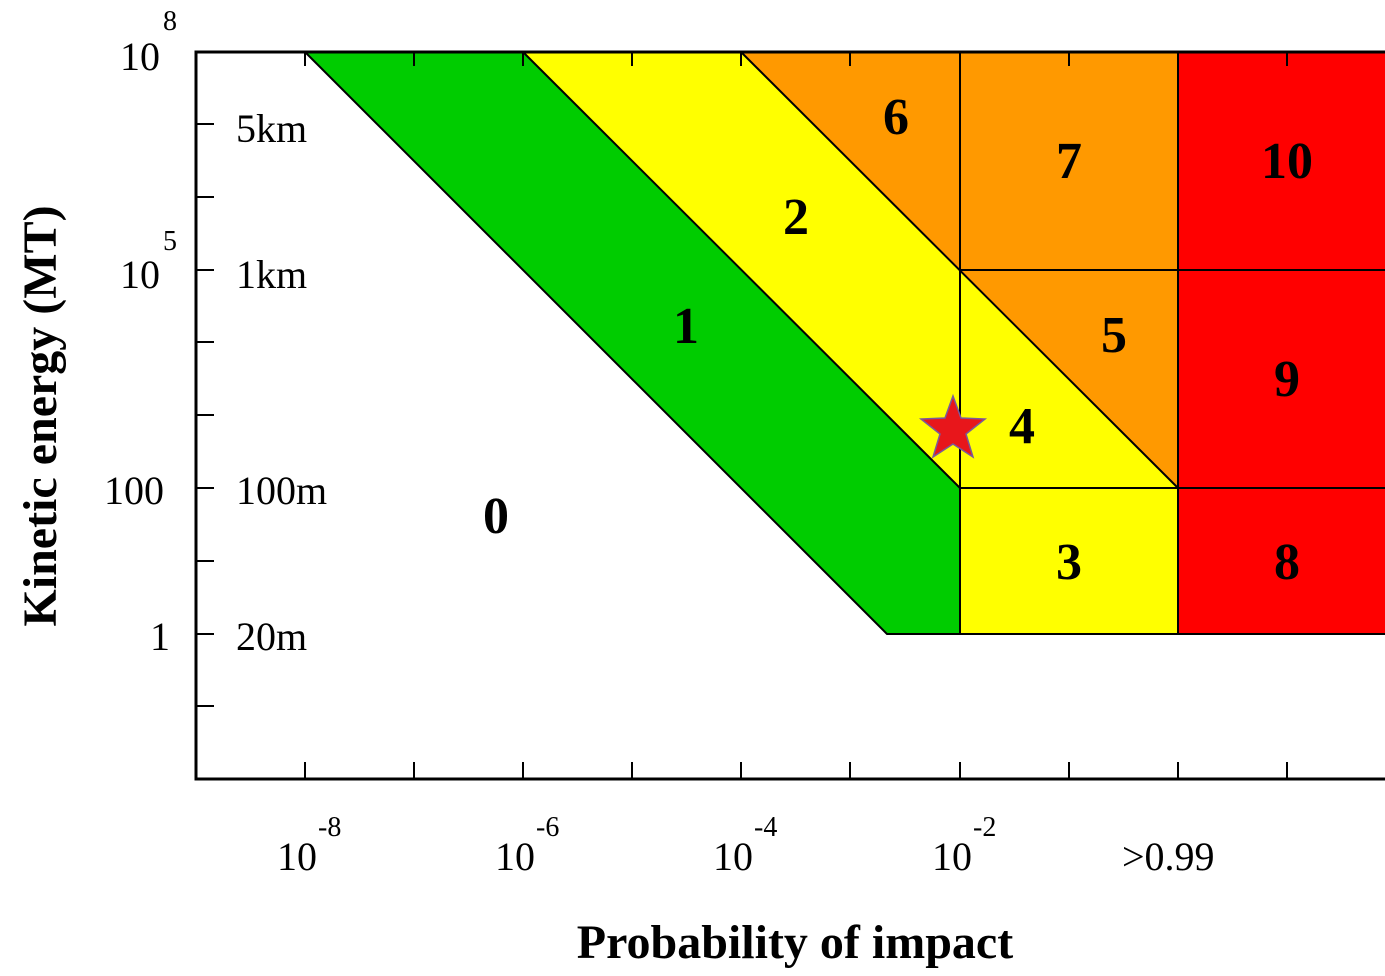 This screenshot has width=1385, height=976. I want to click on x-tick-exp-1e-6: -6, so click(547, 827).